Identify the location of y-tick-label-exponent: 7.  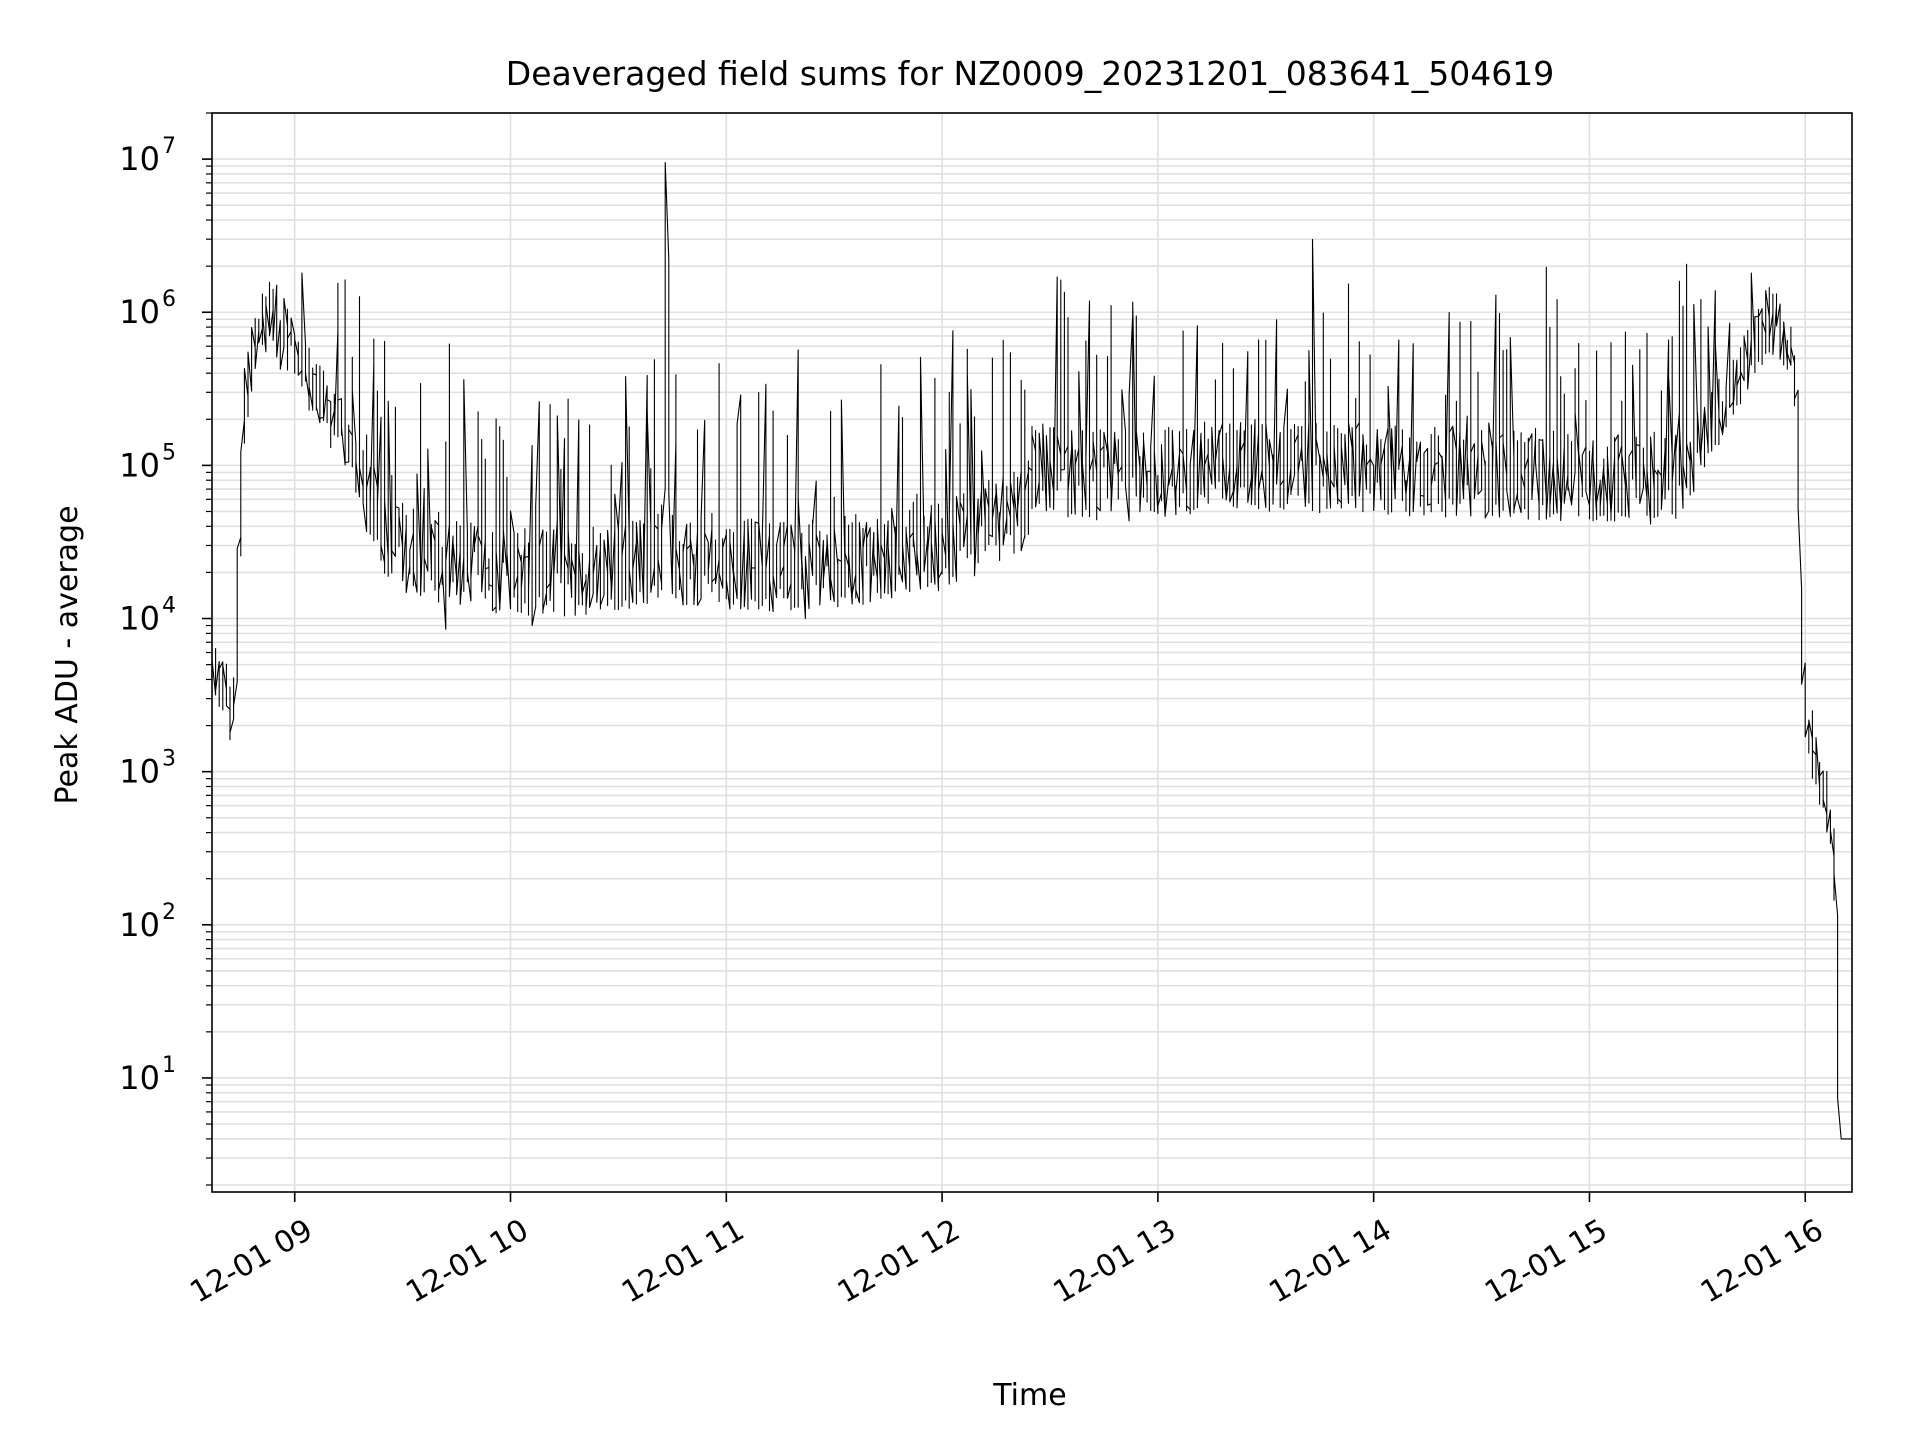
(169, 146).